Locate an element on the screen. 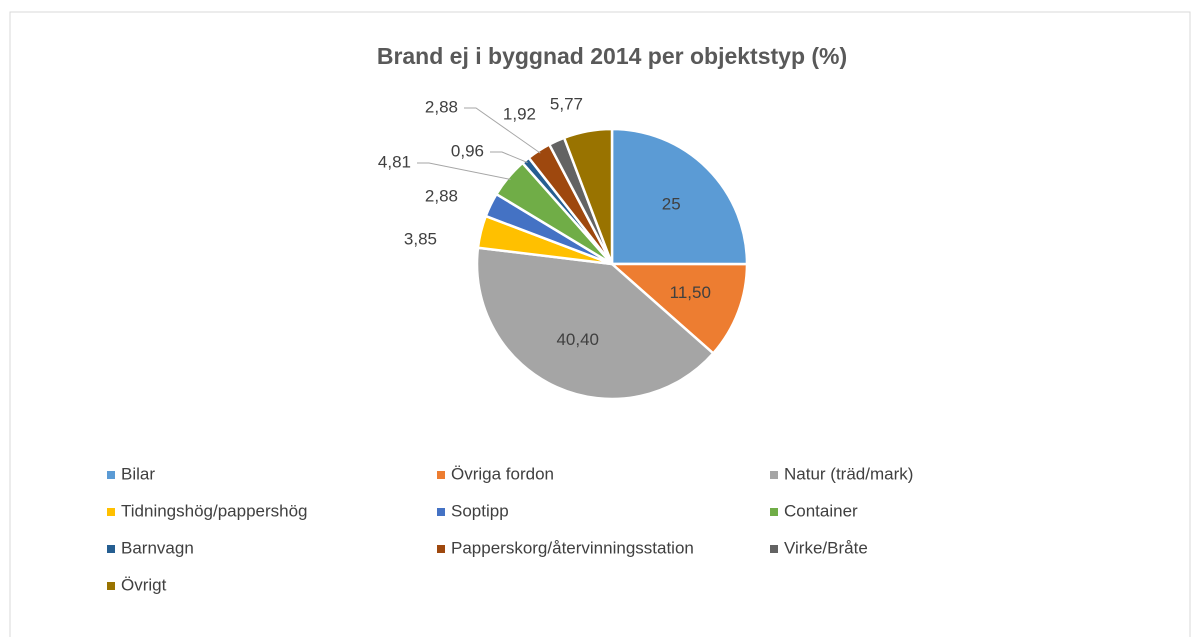 The height and width of the screenshot is (637, 1201). legend-label: Papperskorg/återvinningsstation is located at coordinates (572, 547).